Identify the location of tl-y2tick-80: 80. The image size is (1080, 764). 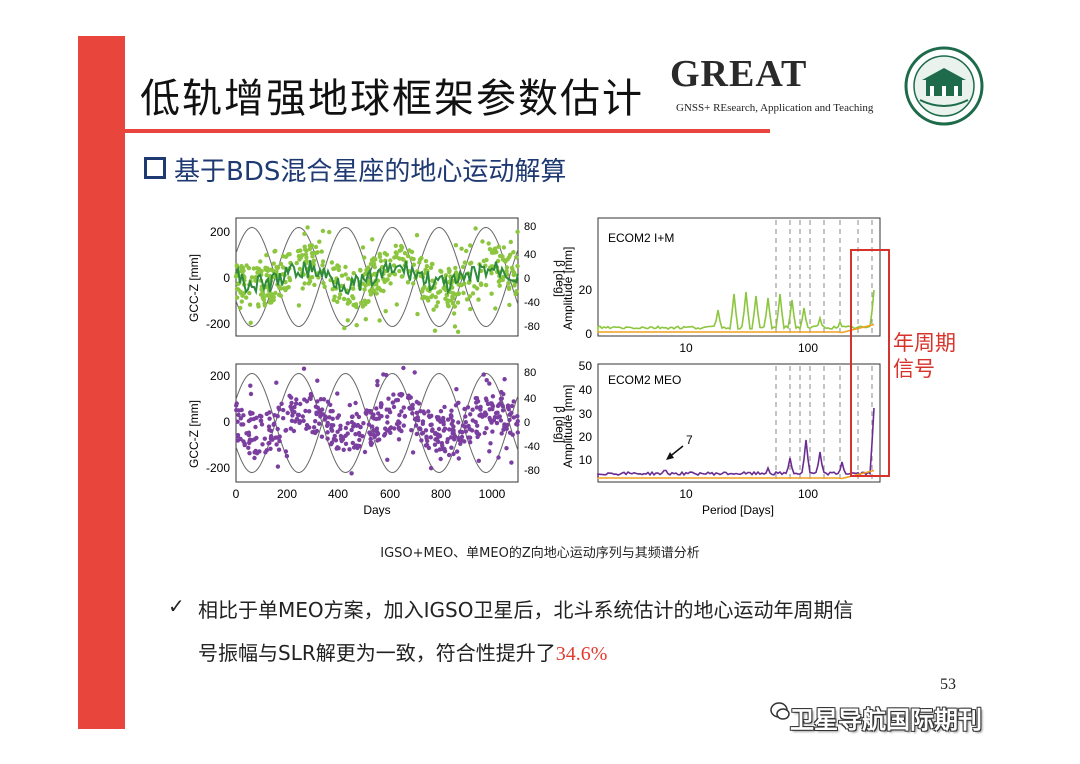
(530, 227).